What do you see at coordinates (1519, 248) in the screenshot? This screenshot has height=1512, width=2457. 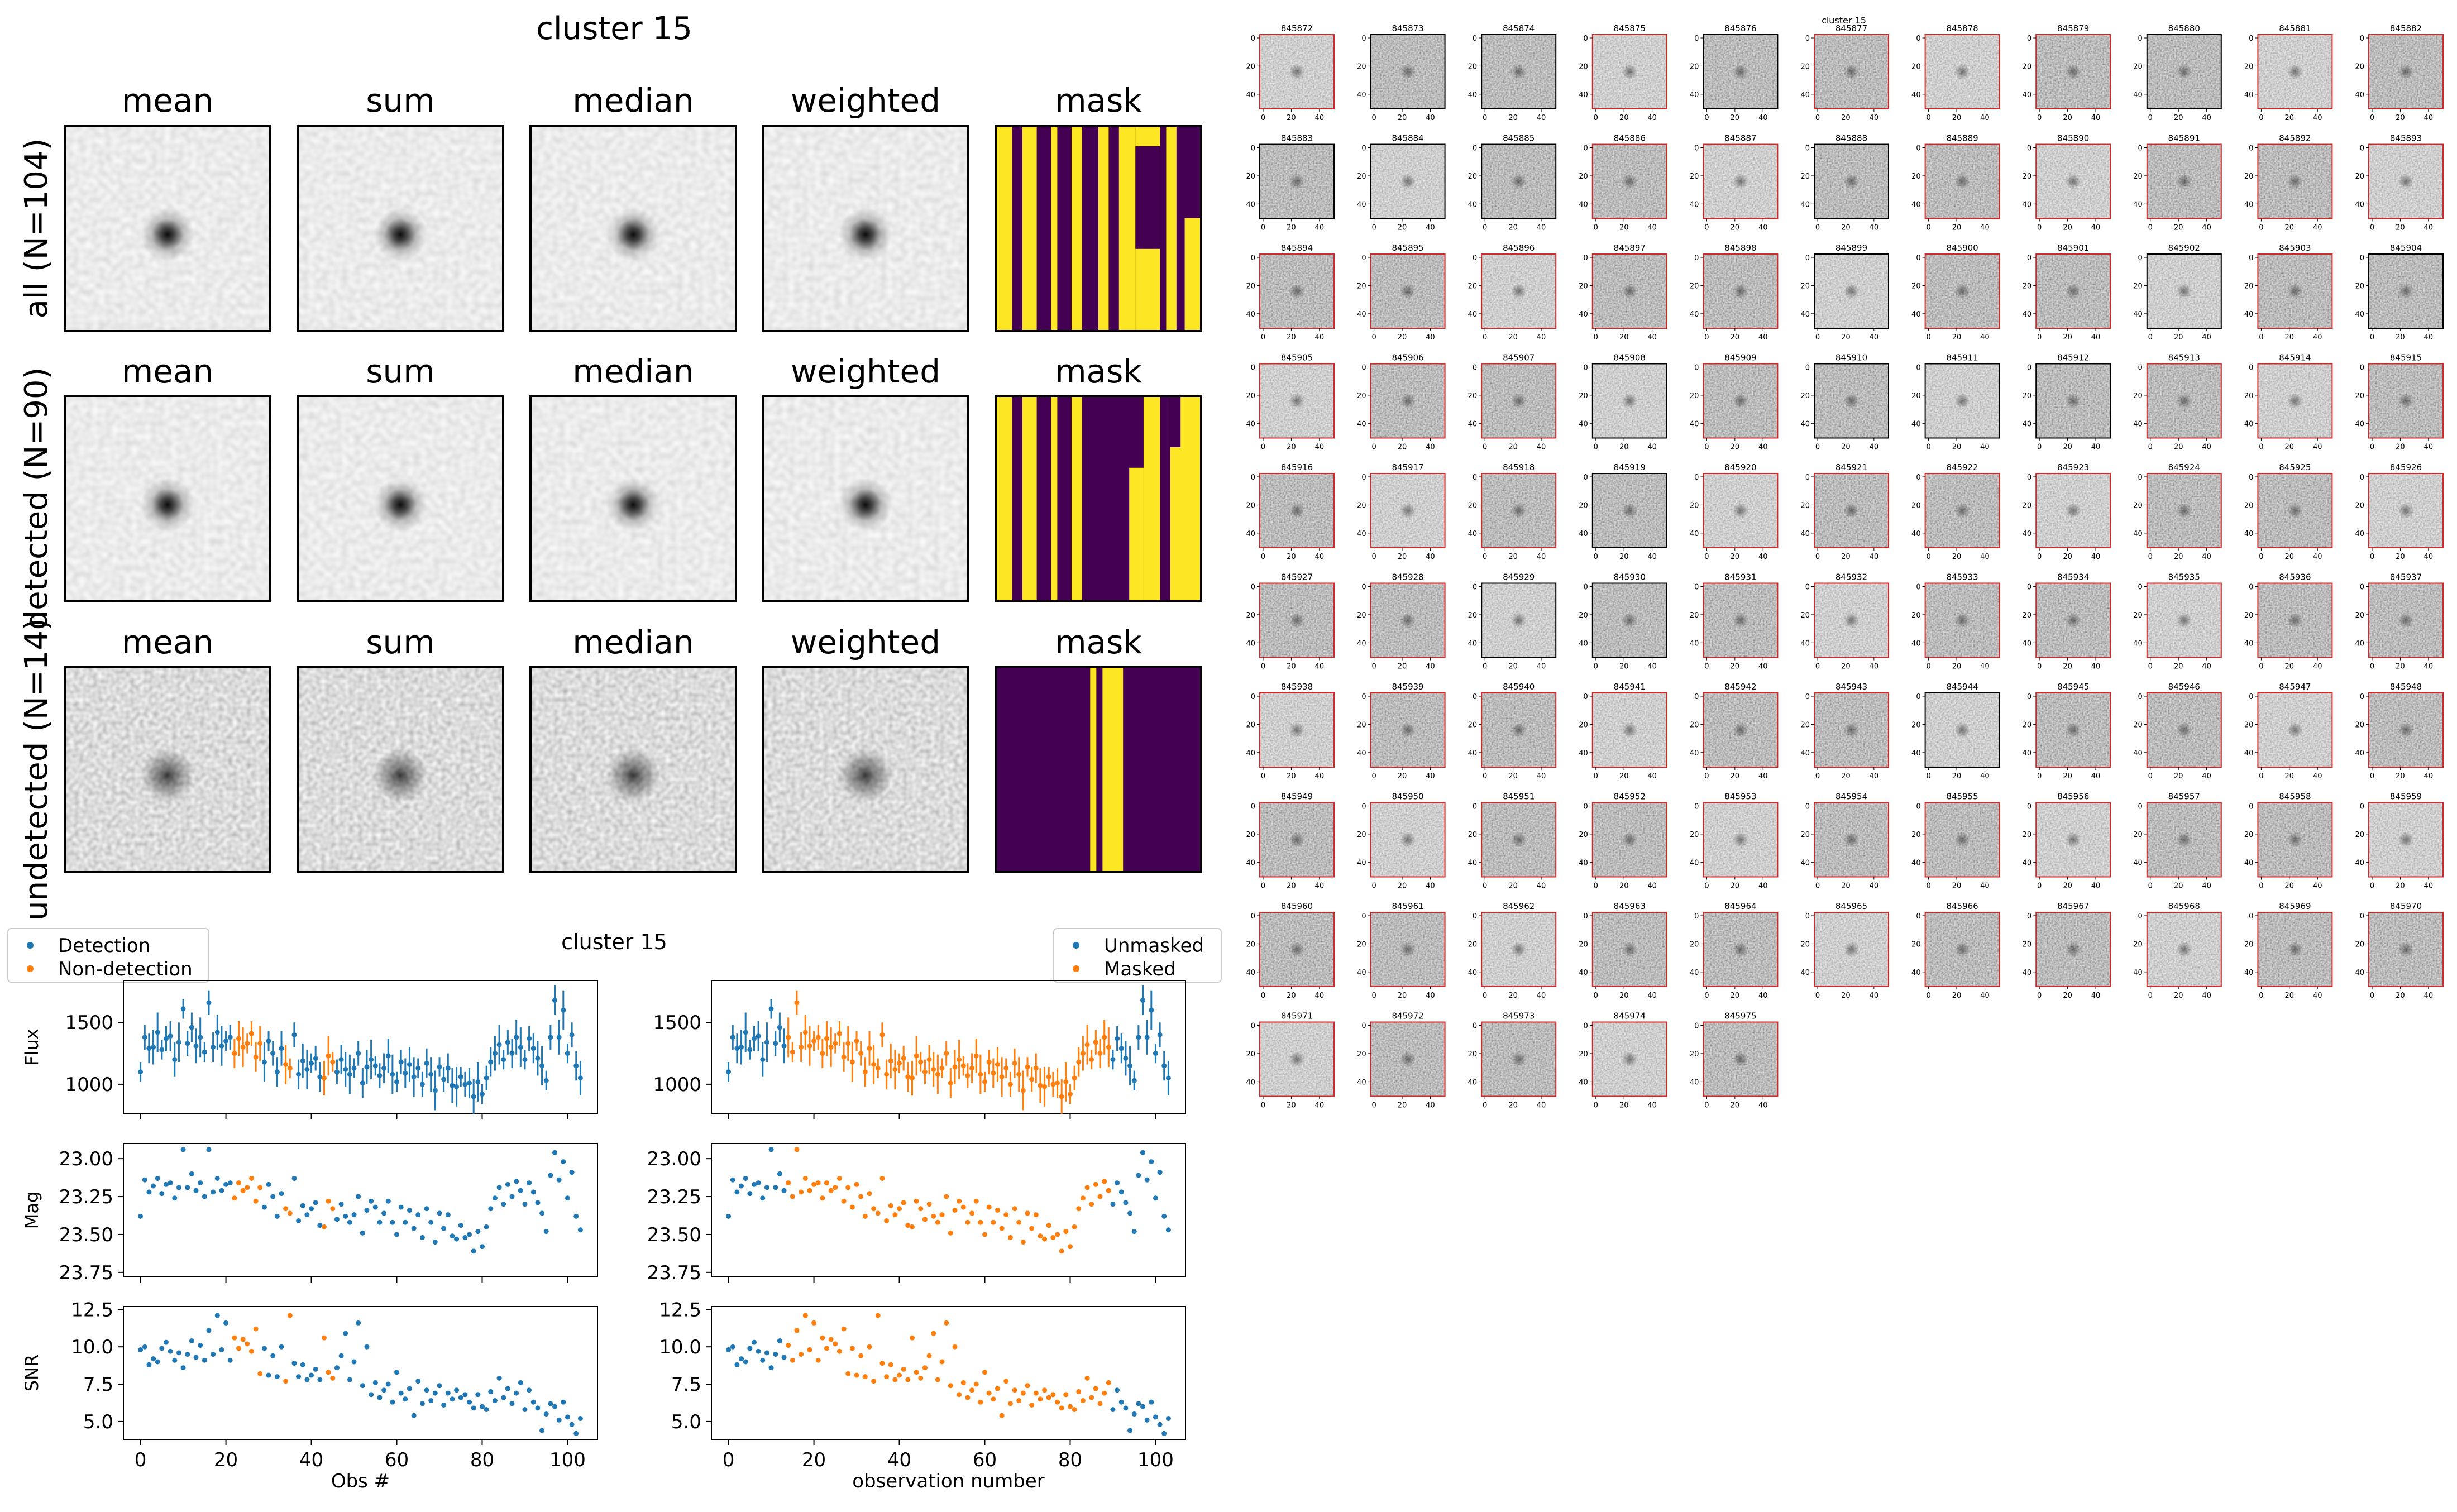 I see `thumbnail-id: 845896` at bounding box center [1519, 248].